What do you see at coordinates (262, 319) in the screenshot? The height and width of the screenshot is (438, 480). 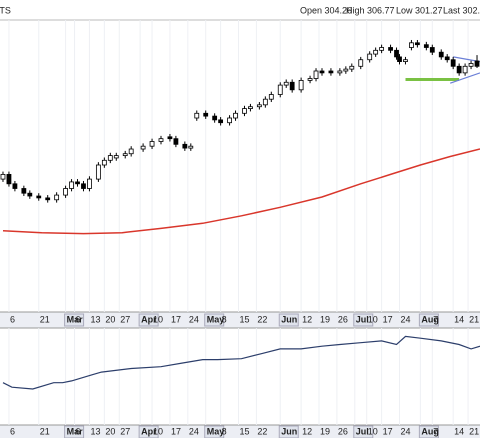 I see `x-tick-label: 22` at bounding box center [262, 319].